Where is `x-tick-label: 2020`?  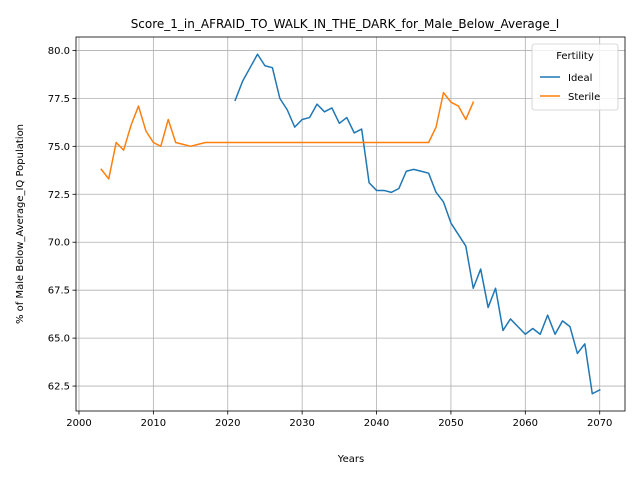 x-tick-label: 2020 is located at coordinates (227, 423).